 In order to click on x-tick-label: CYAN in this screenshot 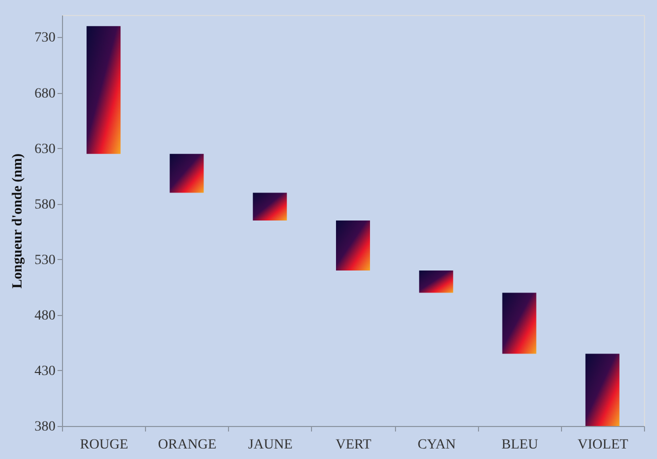, I will do `click(437, 445)`.